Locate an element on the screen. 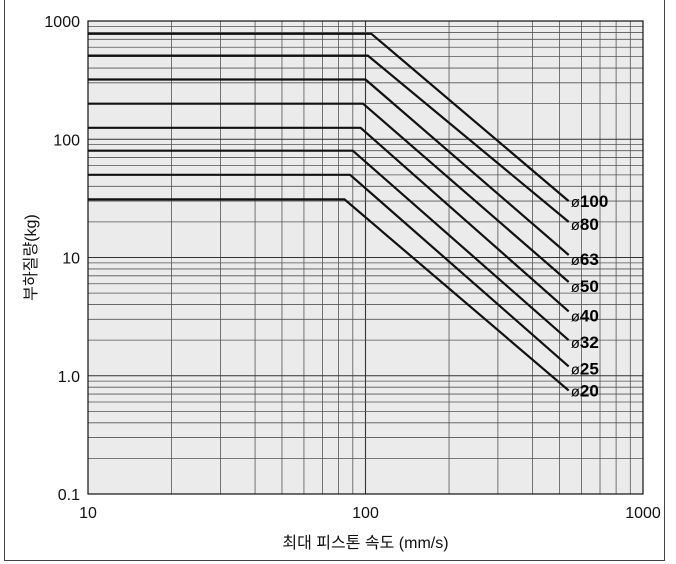 This screenshot has width=676, height=564. series-label-40: ø40 is located at coordinates (585, 315).